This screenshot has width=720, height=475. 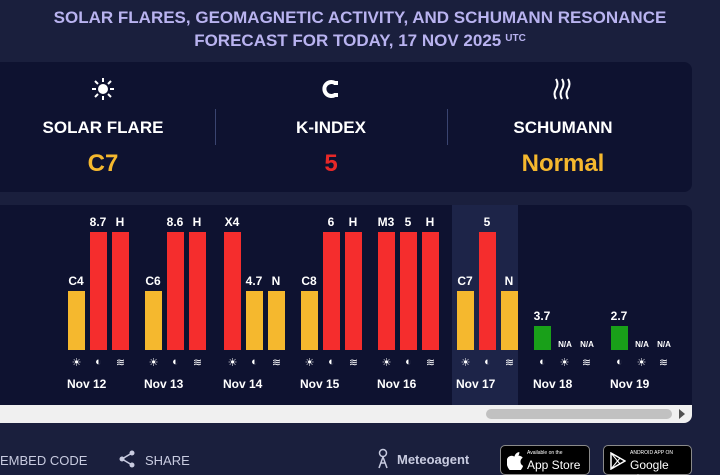 What do you see at coordinates (175, 222) in the screenshot?
I see `chart-bar-label: 8.6` at bounding box center [175, 222].